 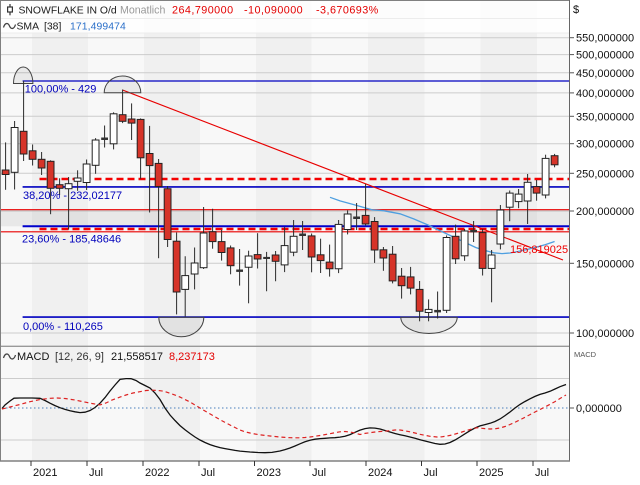 I want to click on svg-text: 2024, so click(x=380, y=473).